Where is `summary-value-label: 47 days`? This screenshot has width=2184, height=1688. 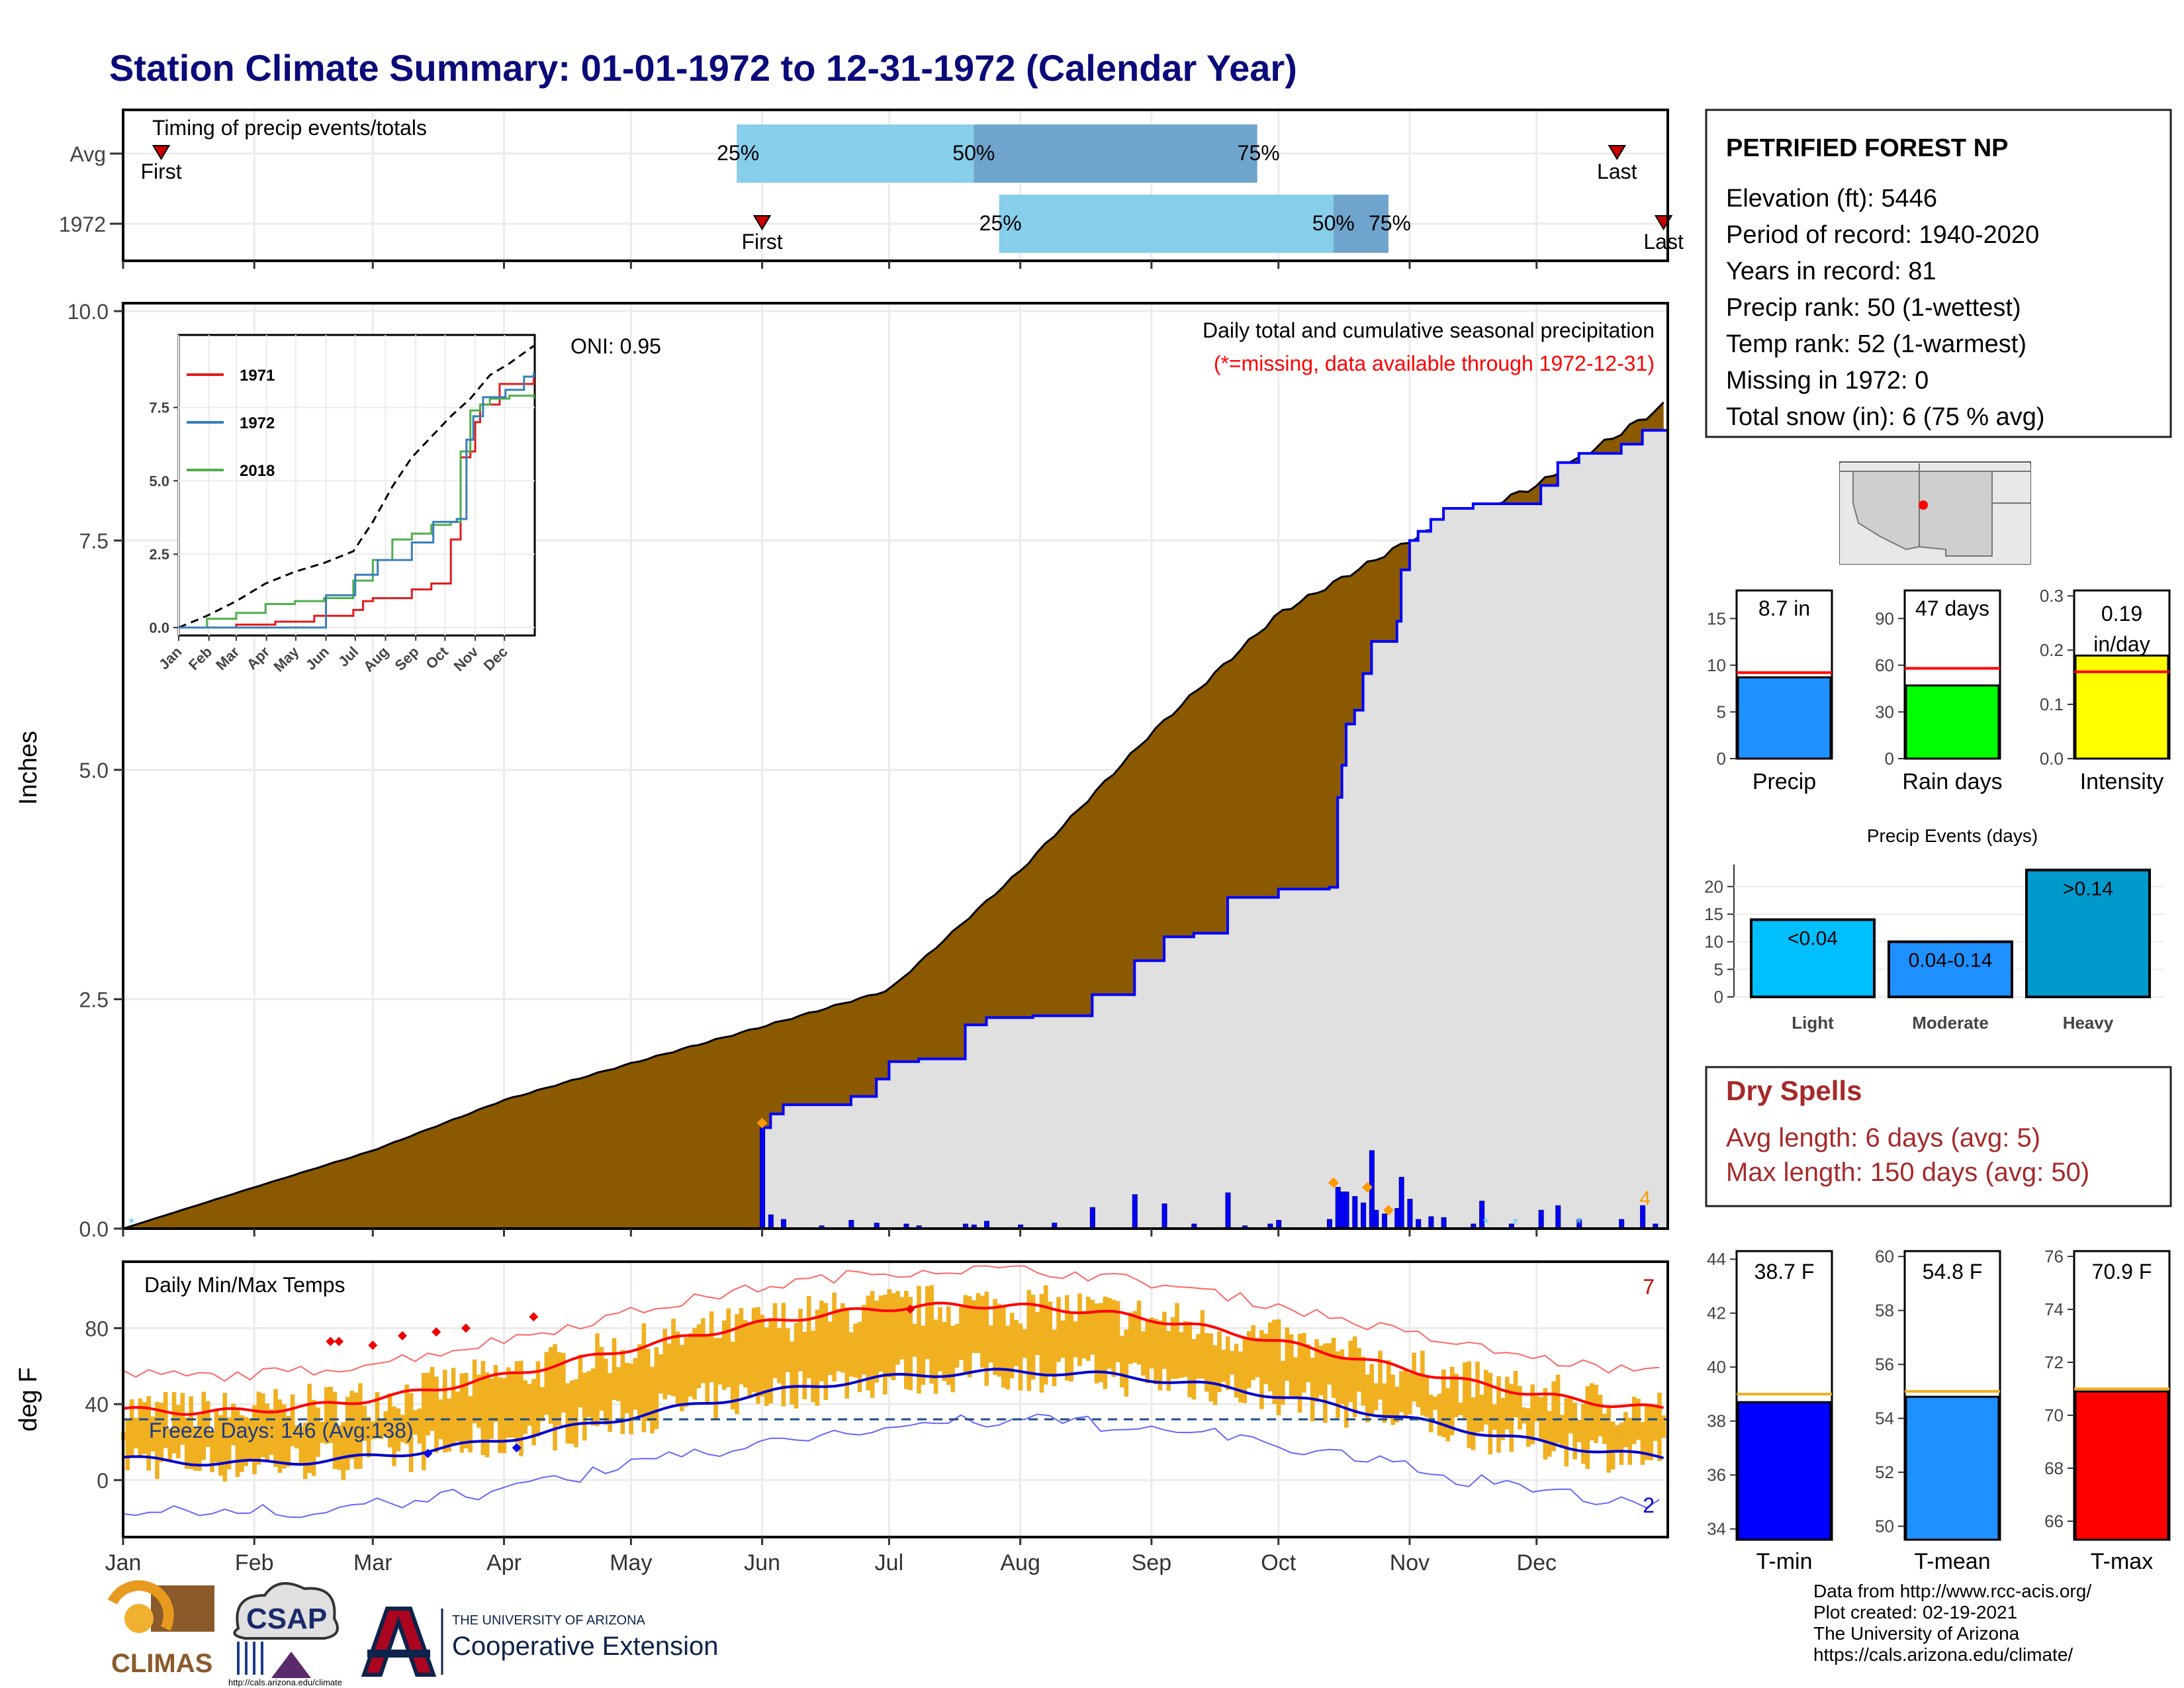 summary-value-label: 47 days is located at coordinates (1952, 608).